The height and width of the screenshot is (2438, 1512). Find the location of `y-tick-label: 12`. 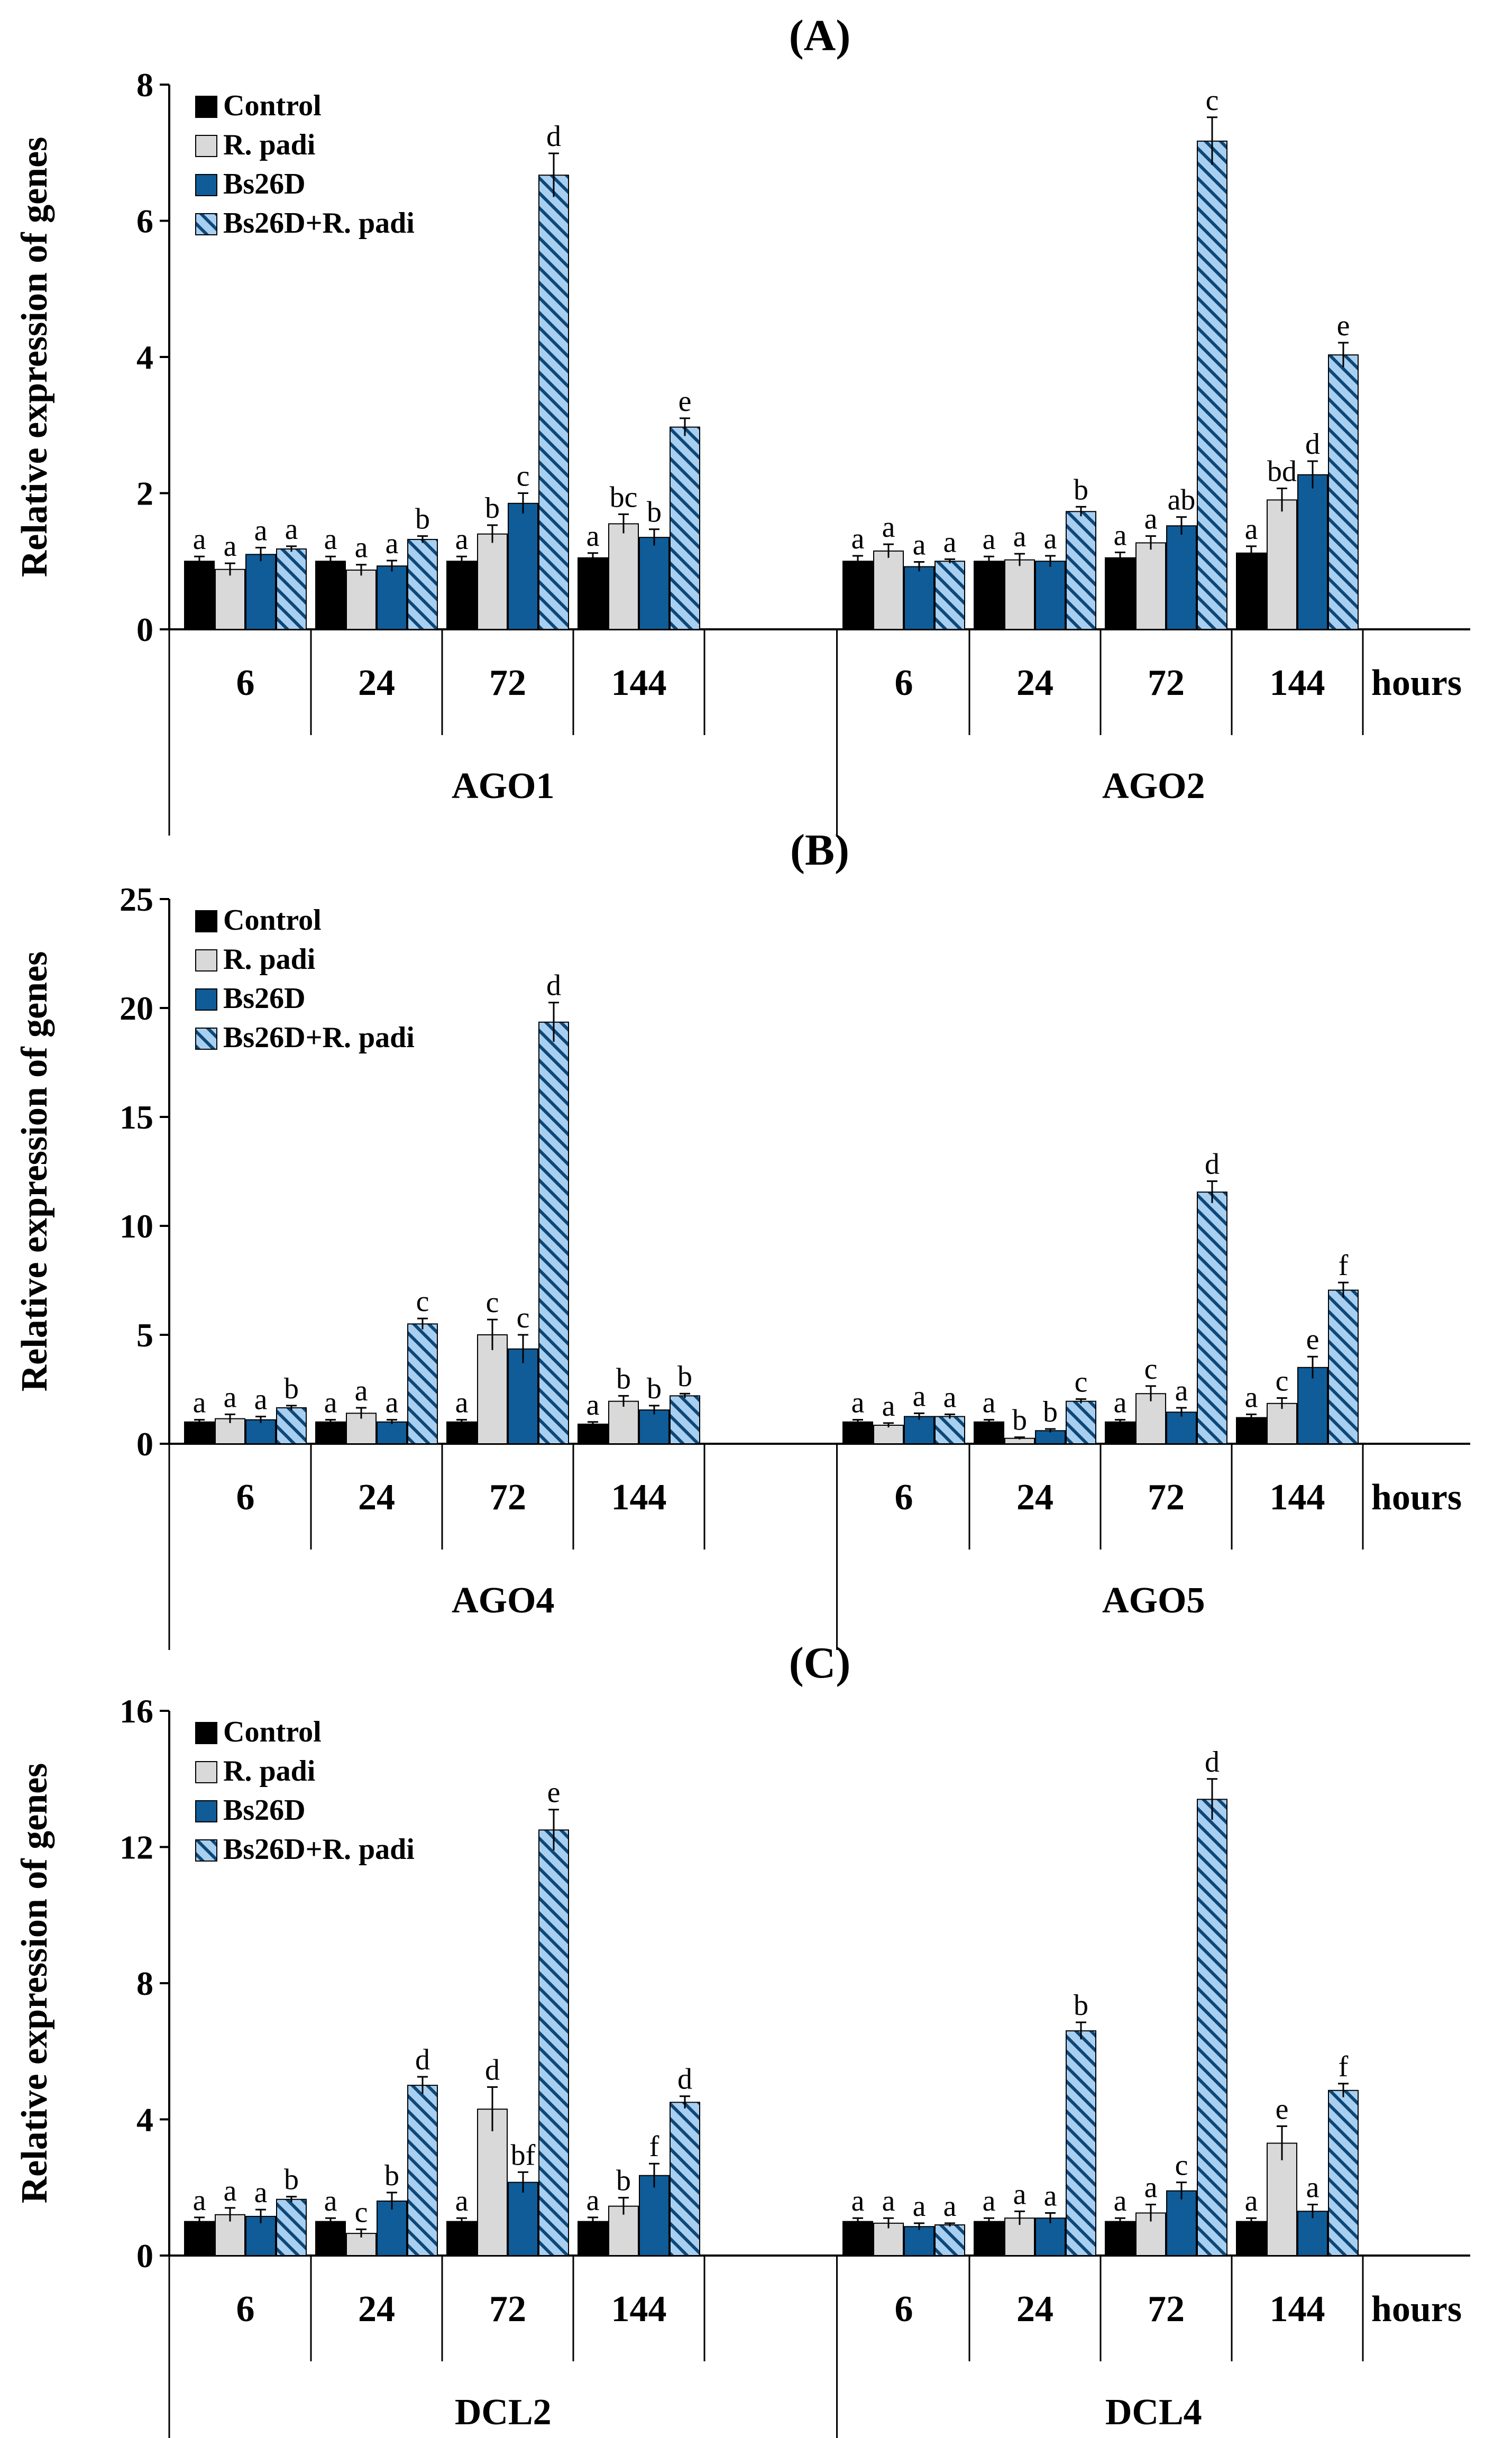

y-tick-label: 12 is located at coordinates (136, 1847).